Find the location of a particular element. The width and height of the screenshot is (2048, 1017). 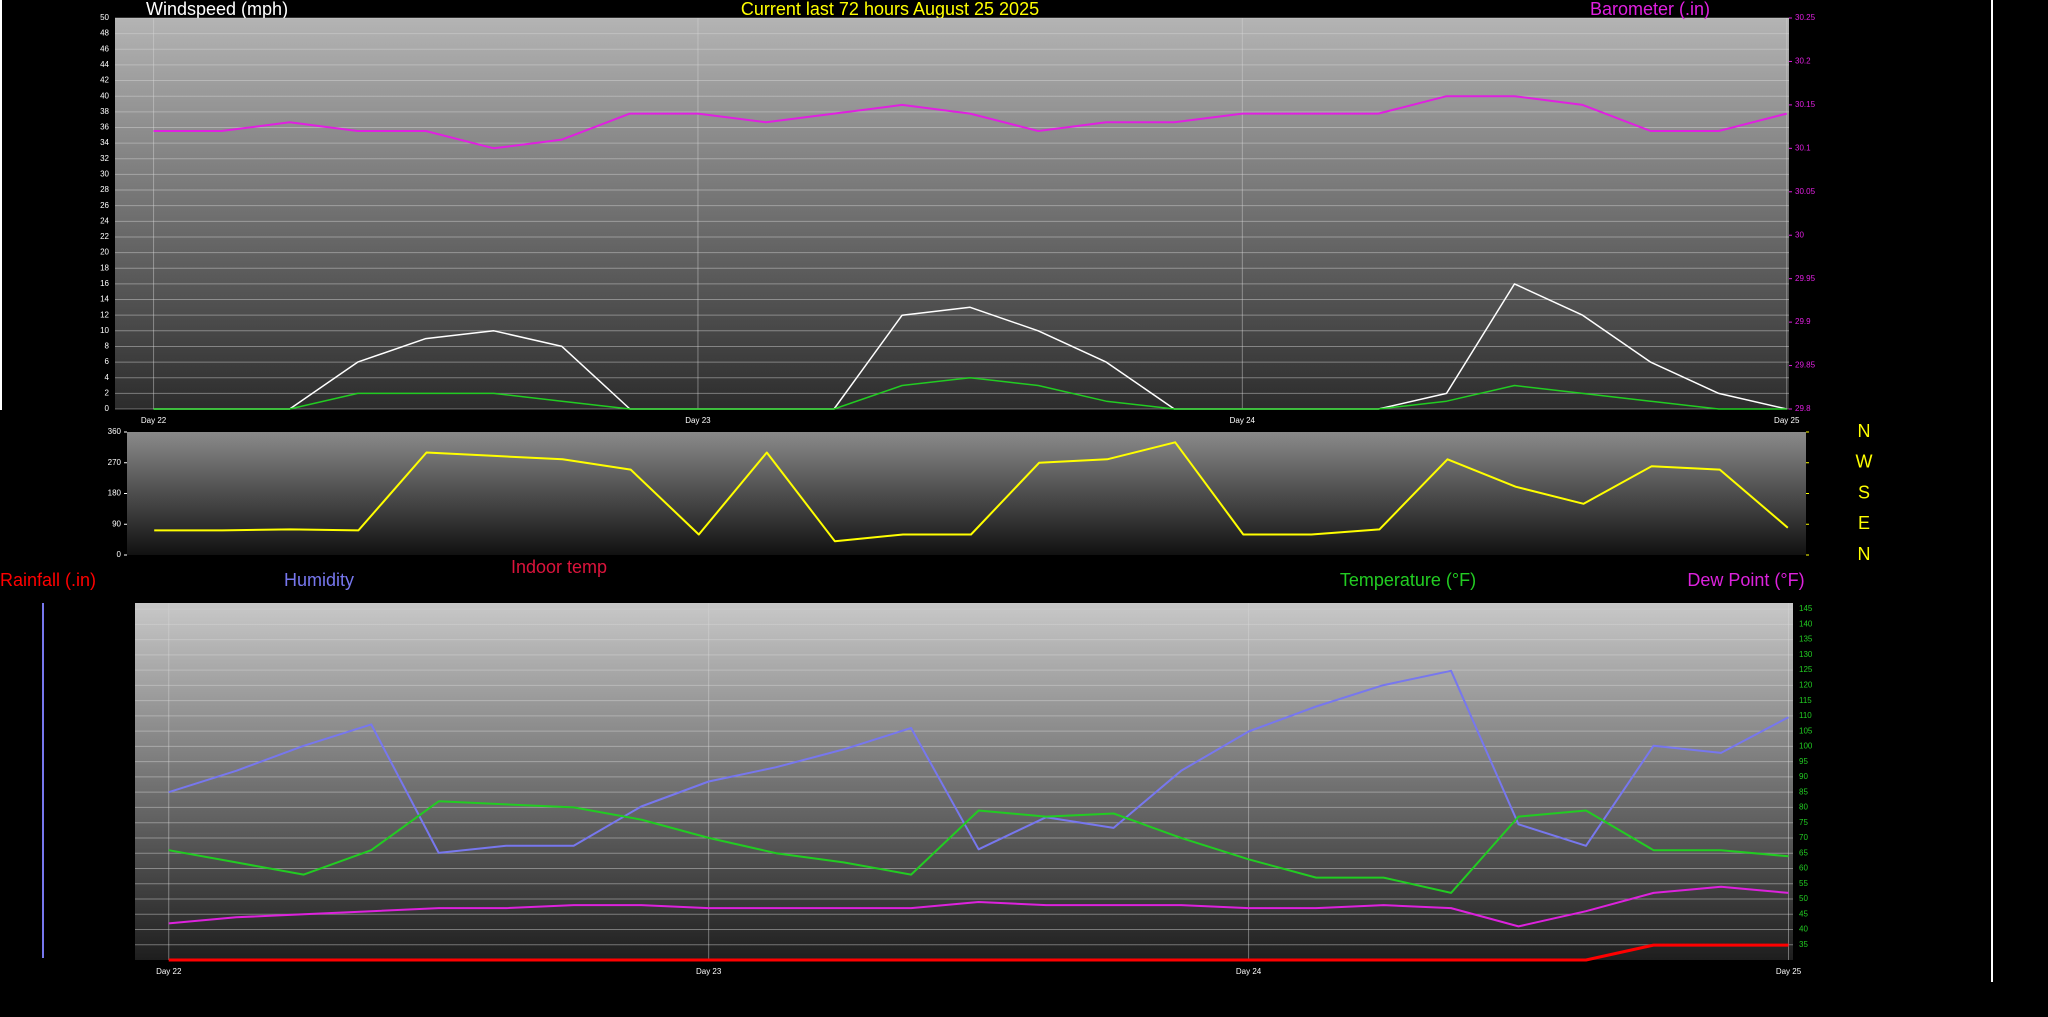

y2-tick-label: 30.05 is located at coordinates (1805, 191).